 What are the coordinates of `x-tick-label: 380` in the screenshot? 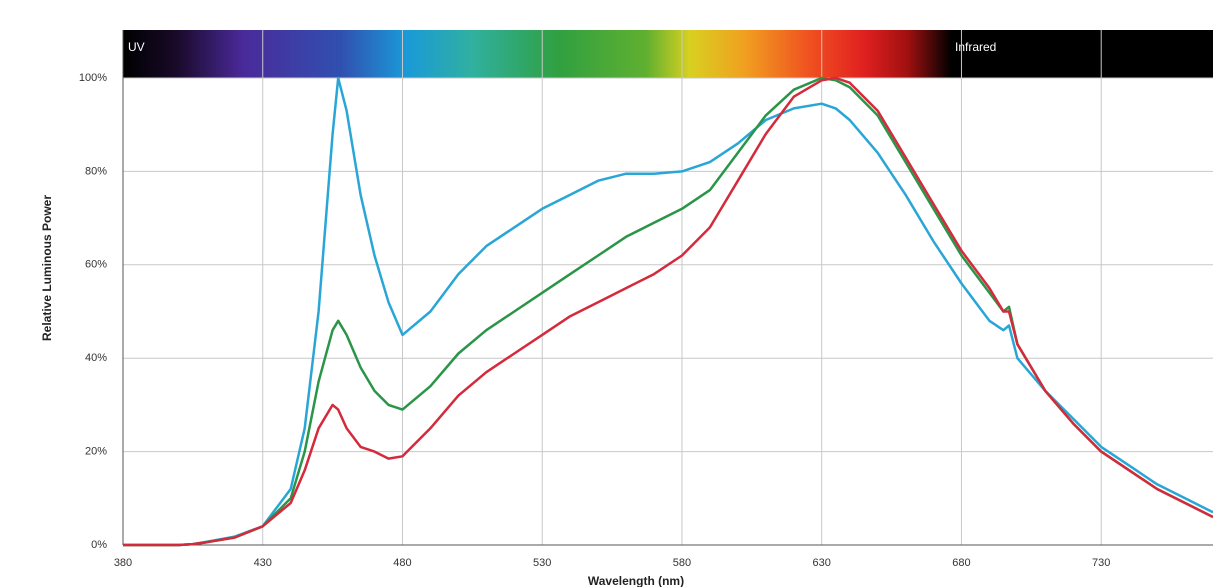 It's located at (123, 563).